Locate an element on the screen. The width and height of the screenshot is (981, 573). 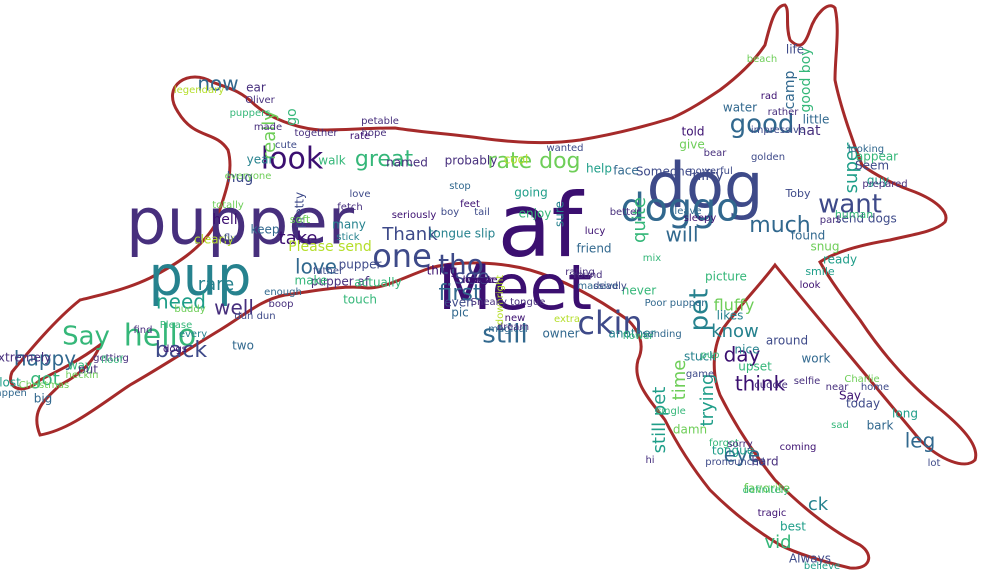
word-cloud-word: Sneaky tongue is located at coordinates (508, 302).